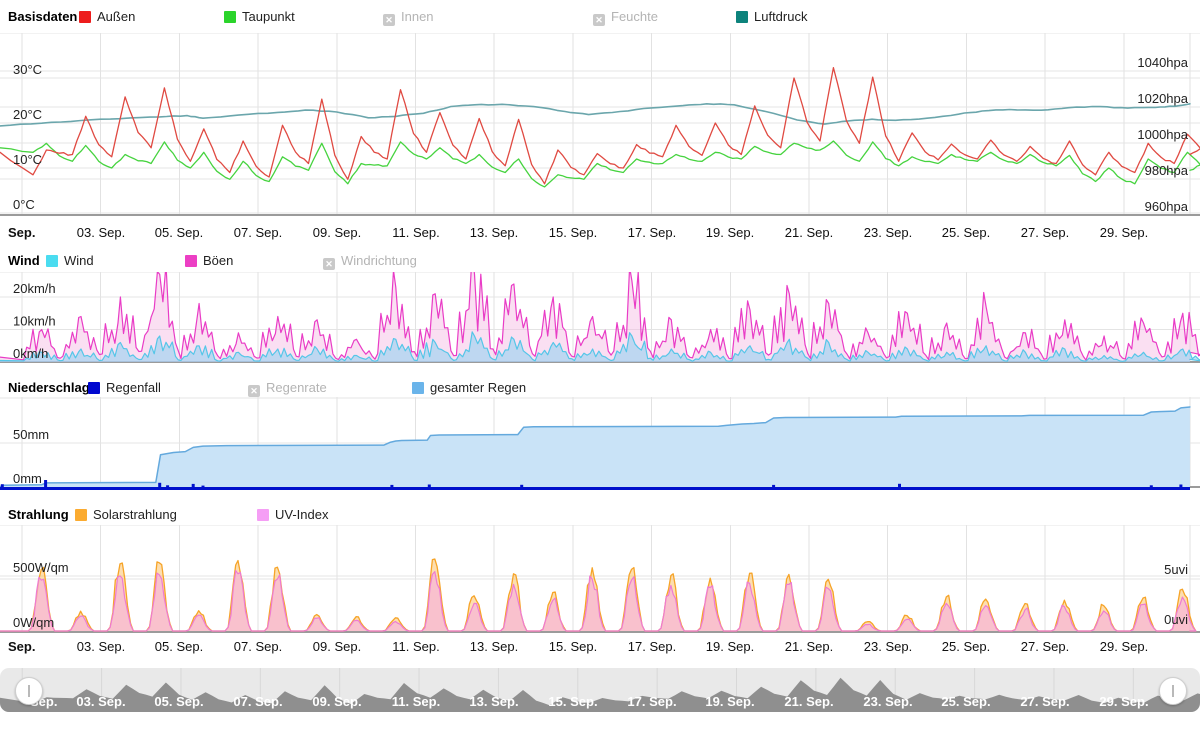 The width and height of the screenshot is (1200, 750). Describe the element at coordinates (600, 580) in the screenshot. I see `strahlung-plot: 0W/qm 500W/qm 0uvi 5uvi` at that location.